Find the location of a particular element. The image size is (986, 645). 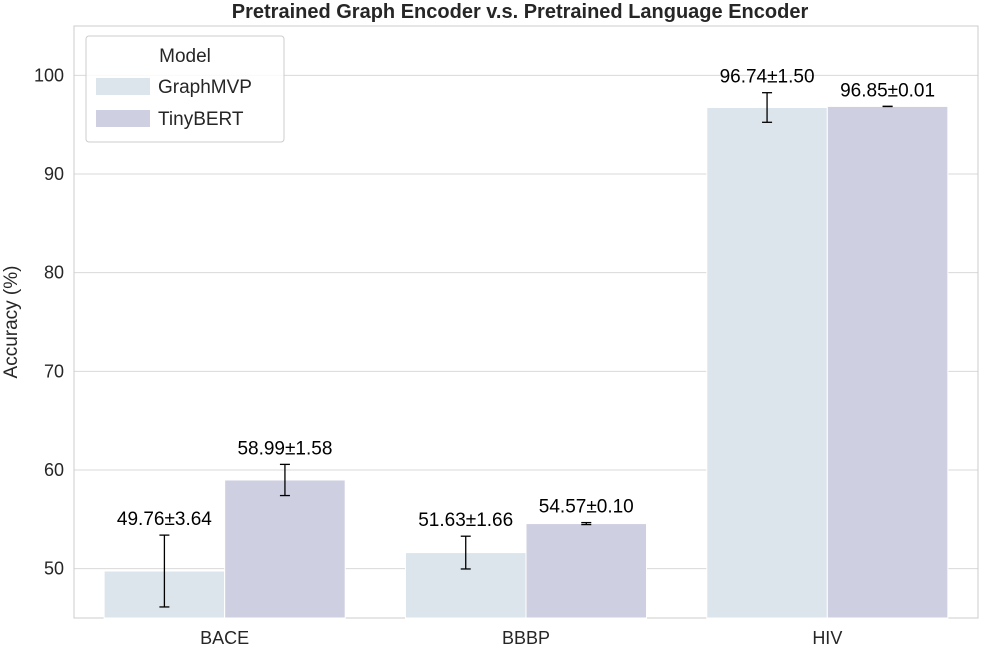

x-tick-labels: BACE BBBP HIV is located at coordinates (521, 636).